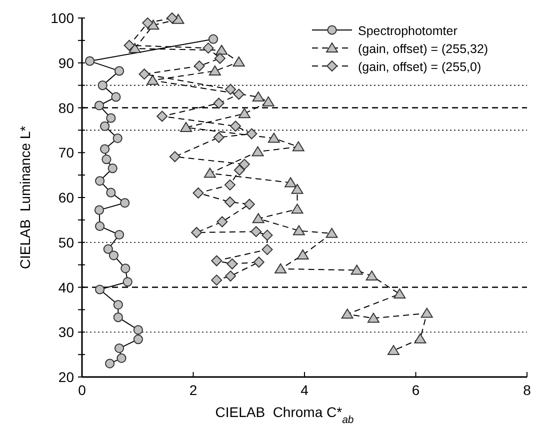 This screenshot has width=537, height=437. I want to click on y-tick-label: 20, so click(66, 377).